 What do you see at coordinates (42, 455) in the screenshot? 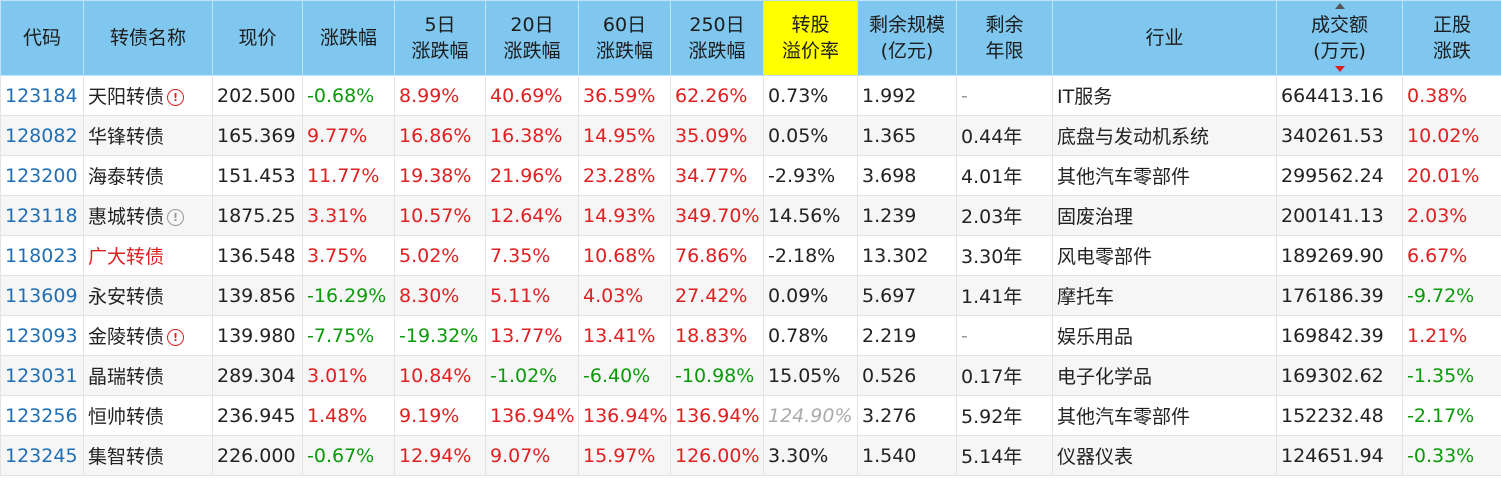
I see `code-cell: 123245` at bounding box center [42, 455].